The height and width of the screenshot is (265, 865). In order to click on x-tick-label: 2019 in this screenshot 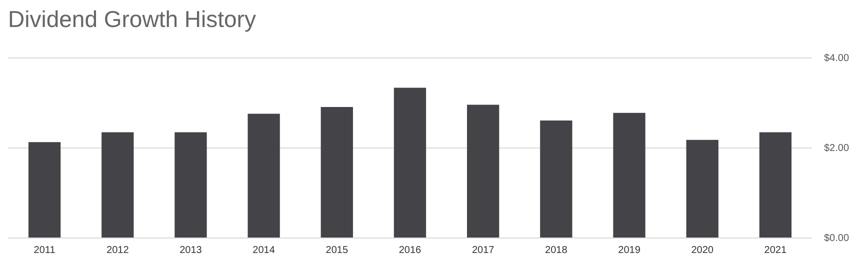, I will do `click(629, 250)`.